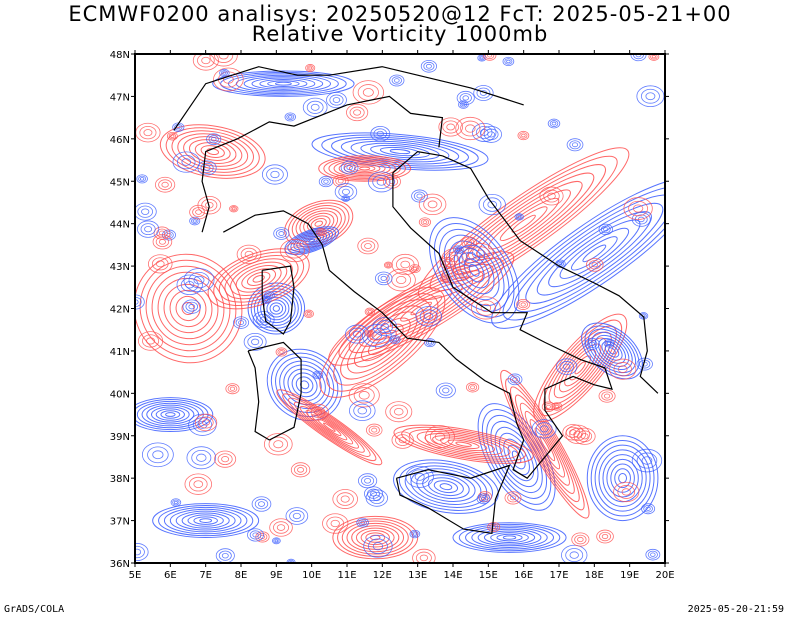 This screenshot has height=618, width=800. Describe the element at coordinates (120, 182) in the screenshot. I see `lat-tick-label: 45N` at that location.